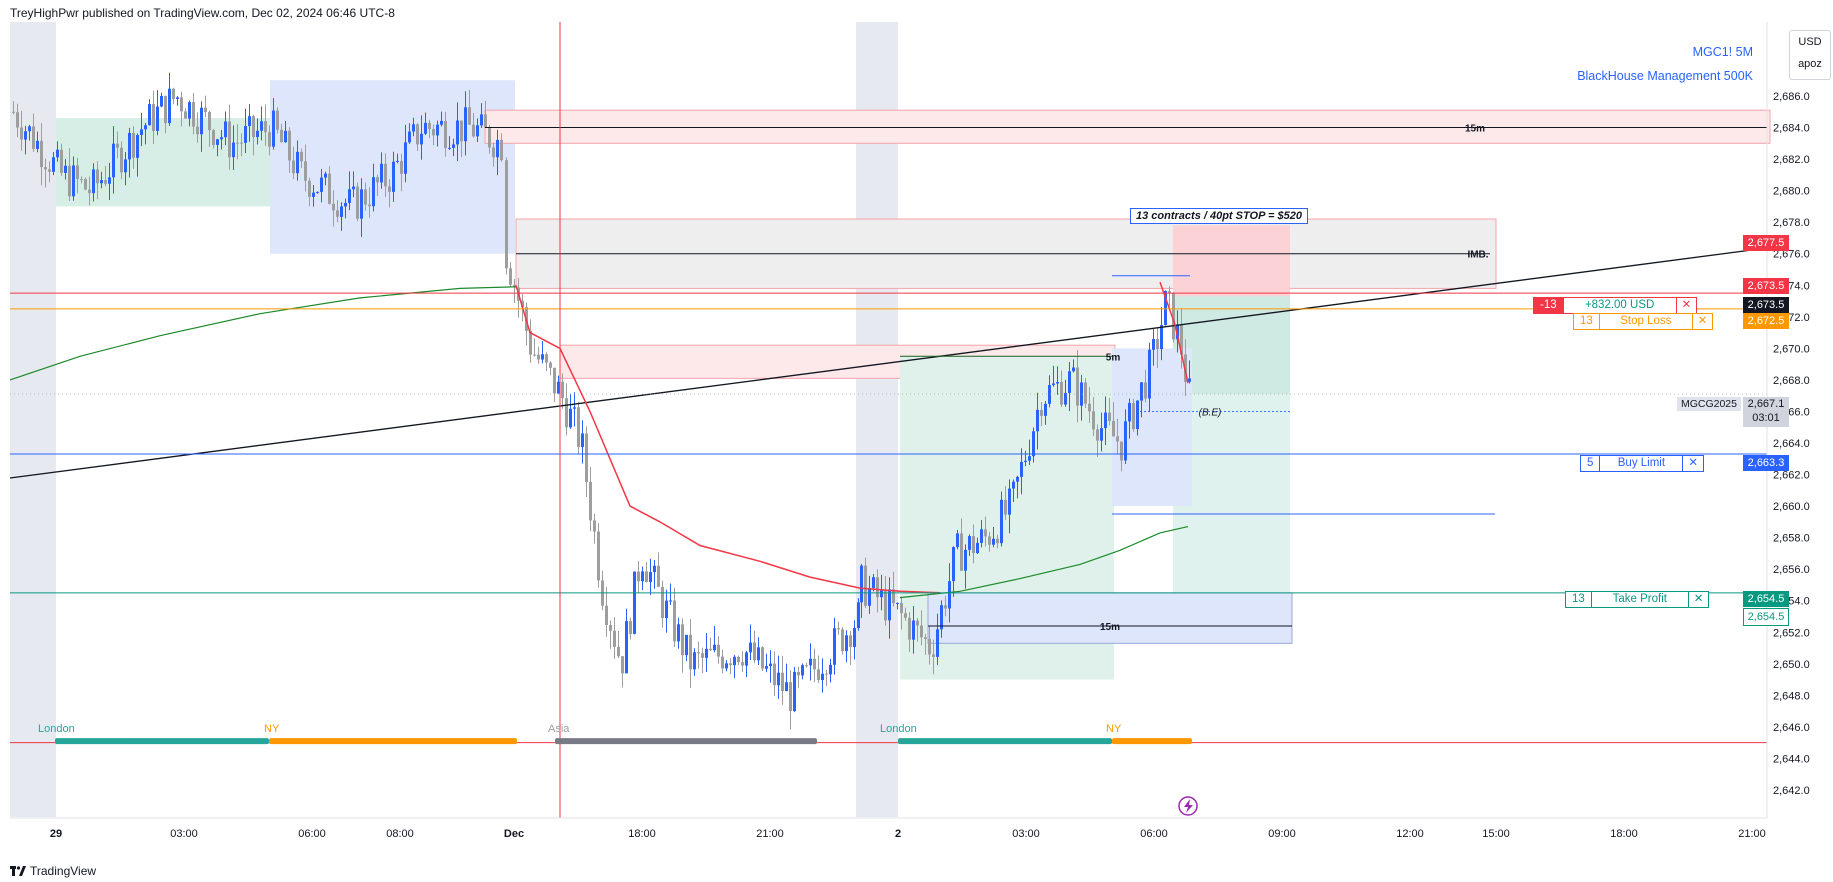  Describe the element at coordinates (1188, 806) in the screenshot. I see `lightning-icon` at that location.